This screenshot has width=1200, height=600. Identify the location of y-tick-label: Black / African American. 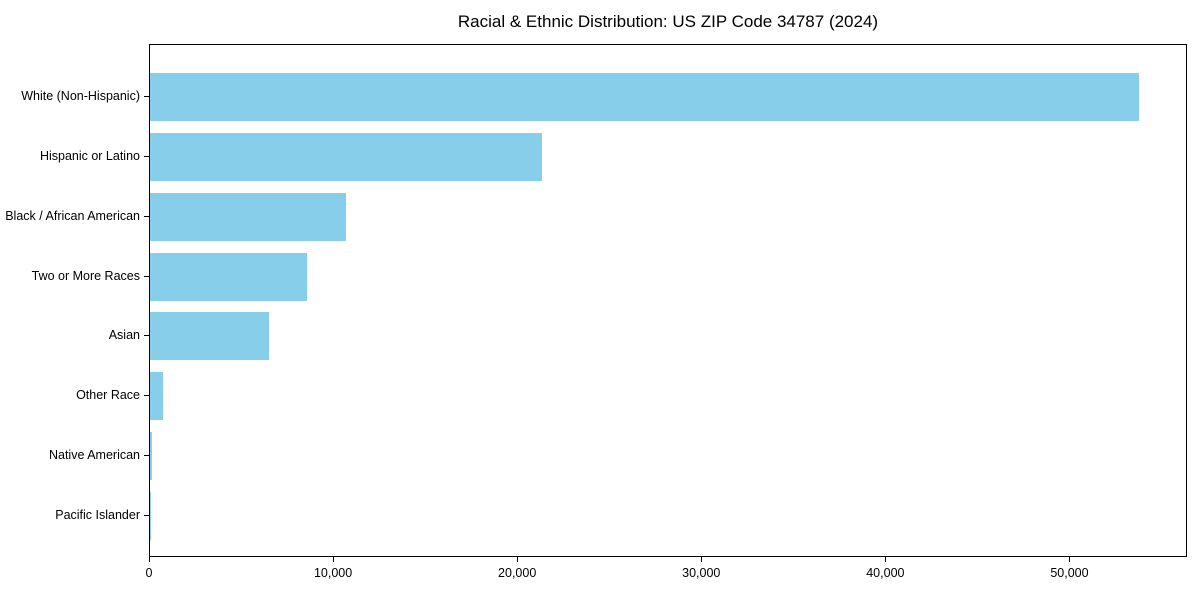
(72, 215).